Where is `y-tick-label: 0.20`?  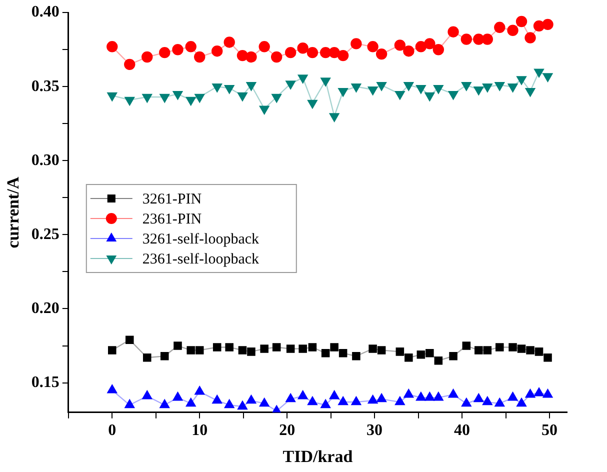 y-tick-label: 0.20 is located at coordinates (45, 308).